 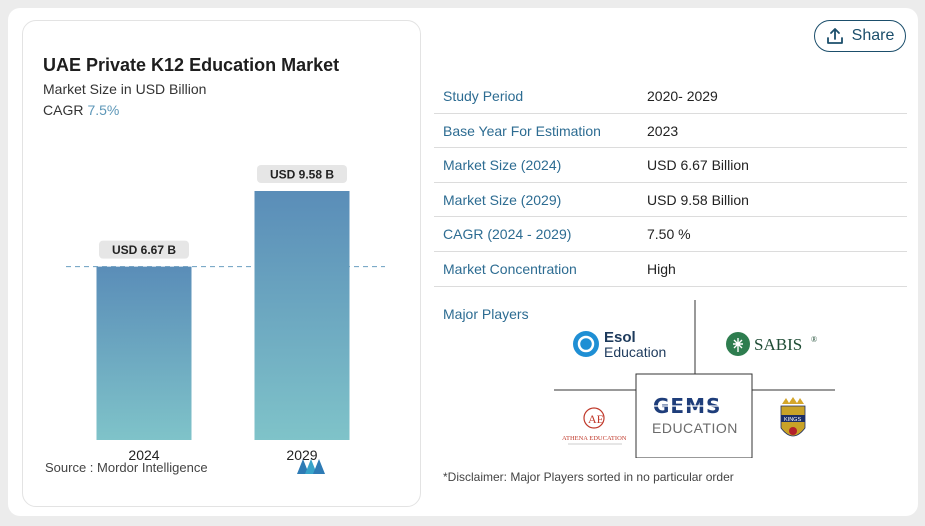 I want to click on cagr-value: 7.5%, so click(x=103, y=110).